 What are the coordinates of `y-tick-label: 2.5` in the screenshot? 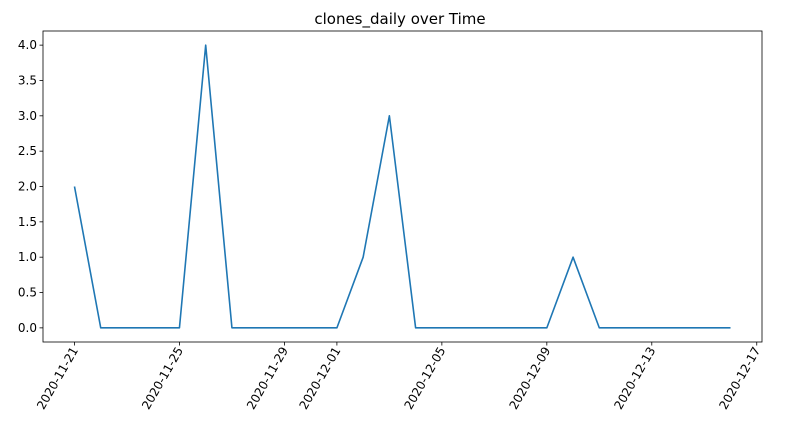 It's located at (27, 151).